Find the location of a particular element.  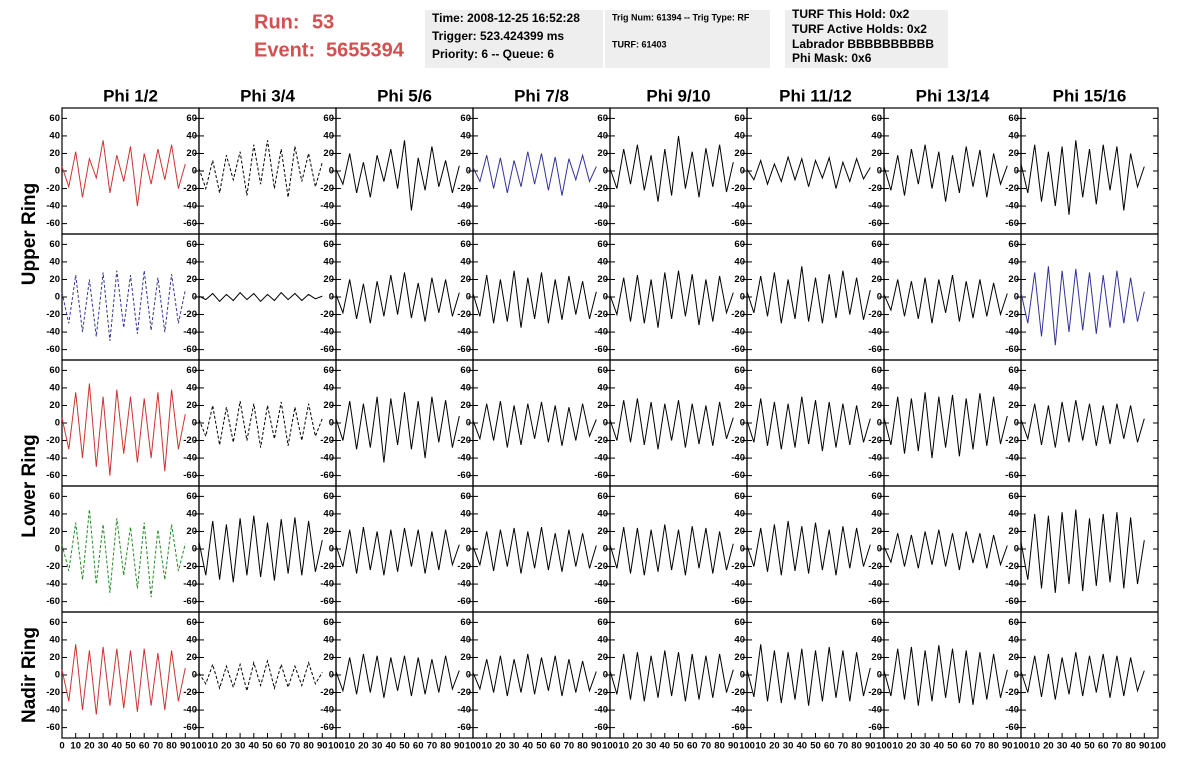

x-tick-label: 30 is located at coordinates (103, 746).